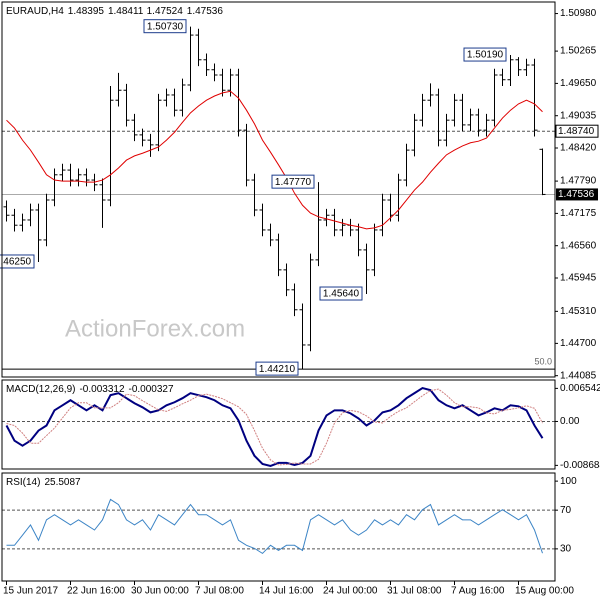 This screenshot has height=600, width=600. Describe the element at coordinates (160, 591) in the screenshot. I see `x-tick-label: 30 Jun 00:00` at that location.